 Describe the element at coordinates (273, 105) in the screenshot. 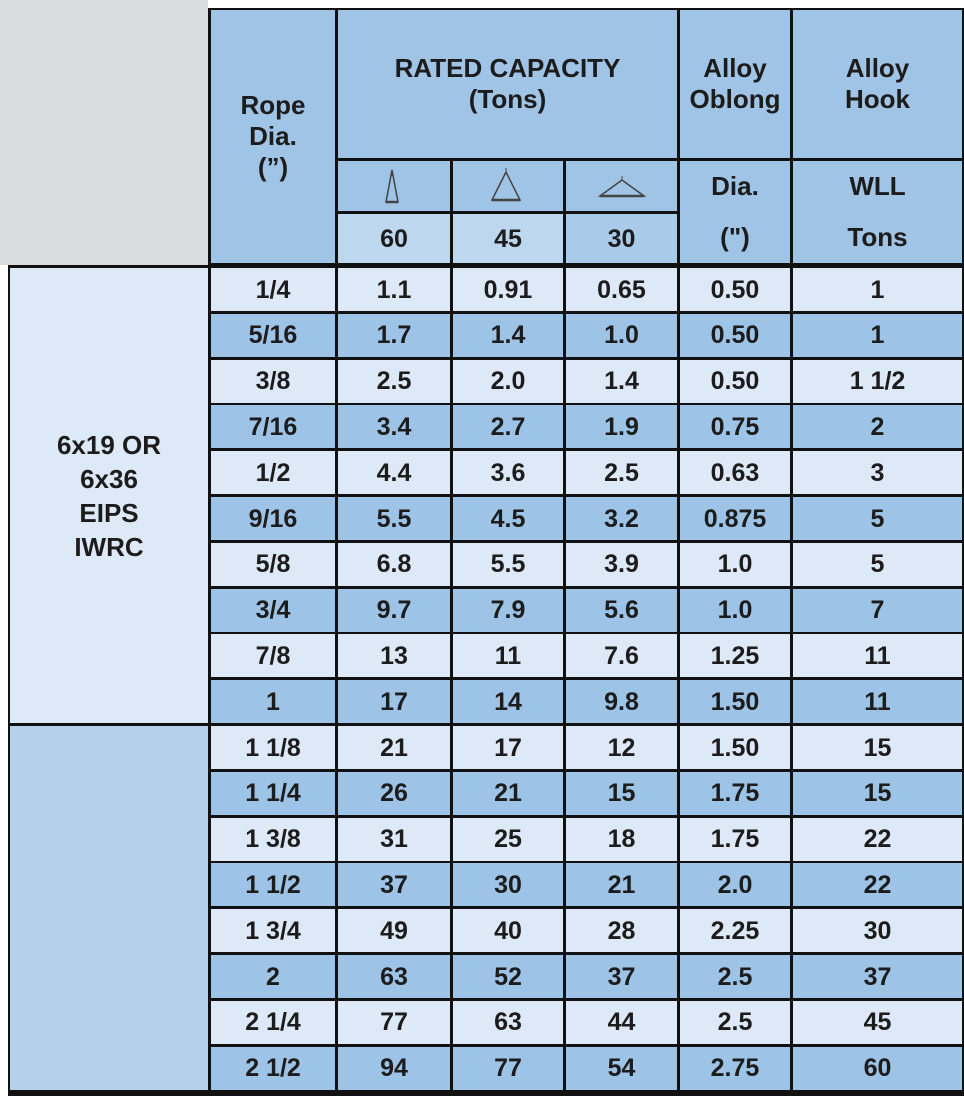

I see `header-text: Rope` at that location.